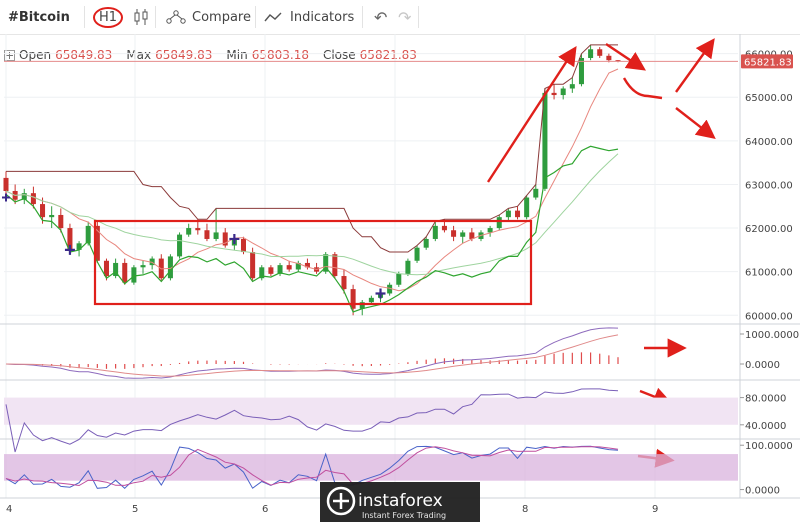 Image resolution: width=800 pixels, height=522 pixels. I want to click on interval-label: H1, so click(108, 17).